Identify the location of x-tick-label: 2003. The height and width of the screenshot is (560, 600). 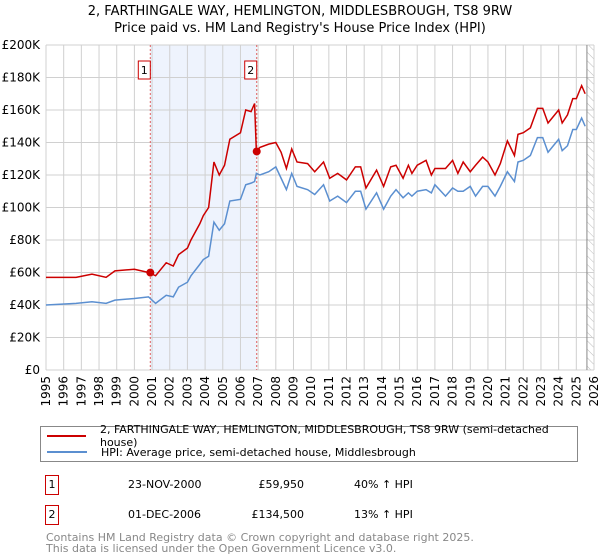
(187, 391).